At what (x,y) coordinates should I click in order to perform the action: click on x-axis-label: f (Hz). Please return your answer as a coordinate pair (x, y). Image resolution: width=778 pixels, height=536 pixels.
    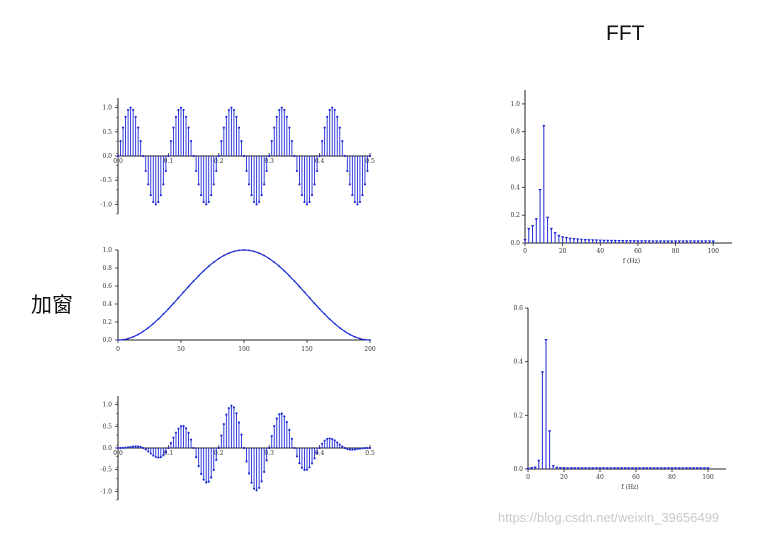
    Looking at the image, I should click on (631, 261).